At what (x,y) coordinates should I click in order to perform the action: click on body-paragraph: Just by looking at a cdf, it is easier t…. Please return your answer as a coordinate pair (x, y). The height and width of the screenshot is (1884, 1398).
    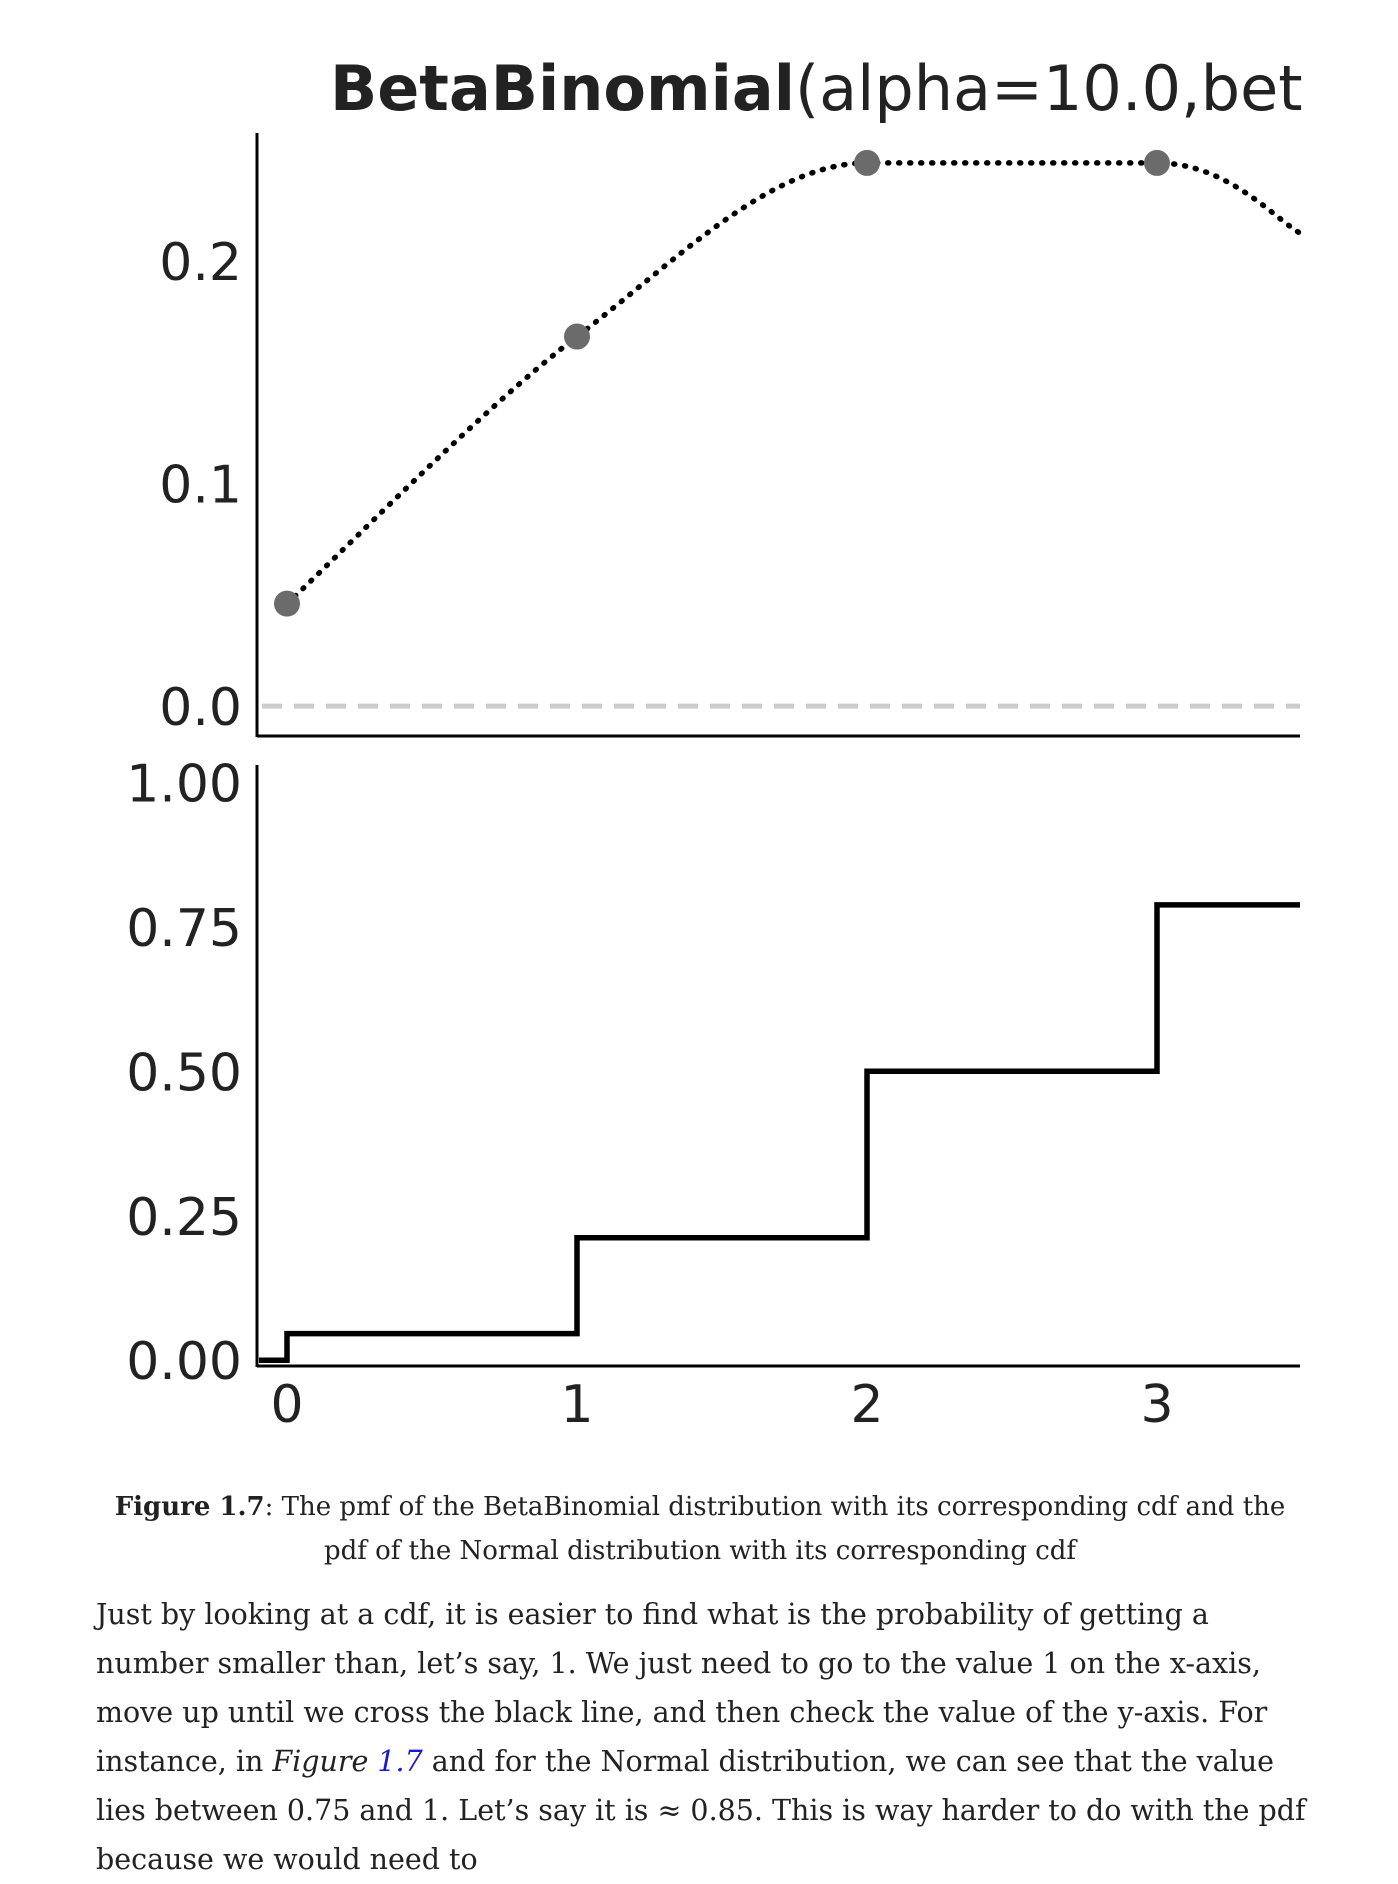
    Looking at the image, I should click on (706, 1737).